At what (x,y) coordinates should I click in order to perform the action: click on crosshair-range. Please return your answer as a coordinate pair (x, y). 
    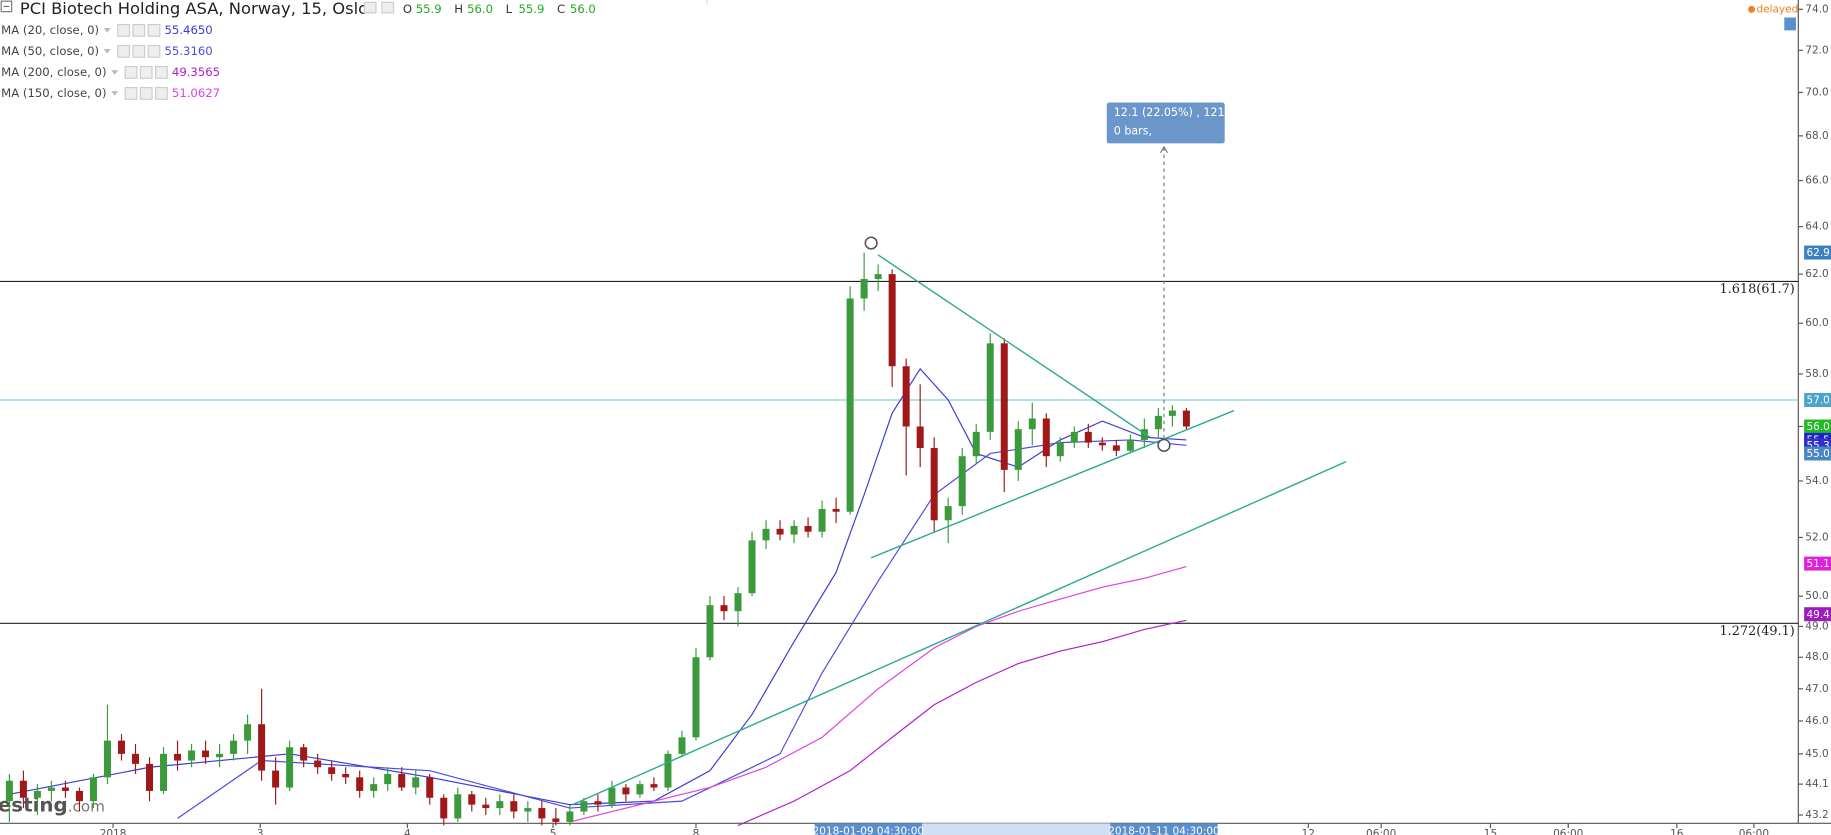
    Looking at the image, I should click on (1016, 829).